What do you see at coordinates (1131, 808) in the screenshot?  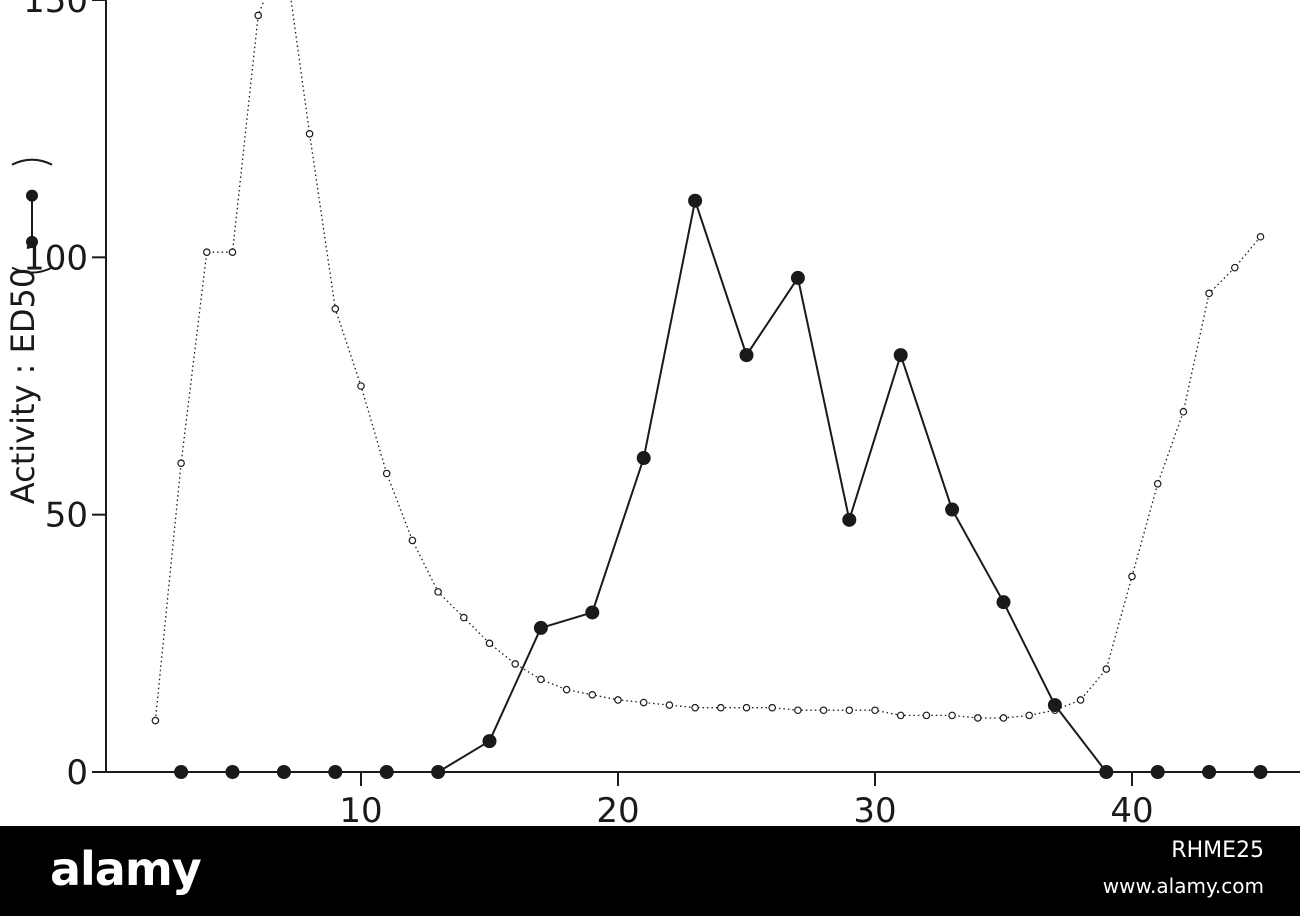 I see `x-tick-label: 40` at bounding box center [1131, 808].